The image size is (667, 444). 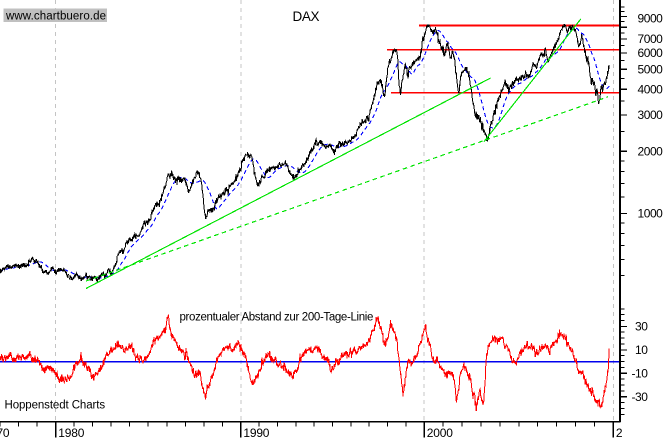 I want to click on svg-text: 5000, so click(x=651, y=69).